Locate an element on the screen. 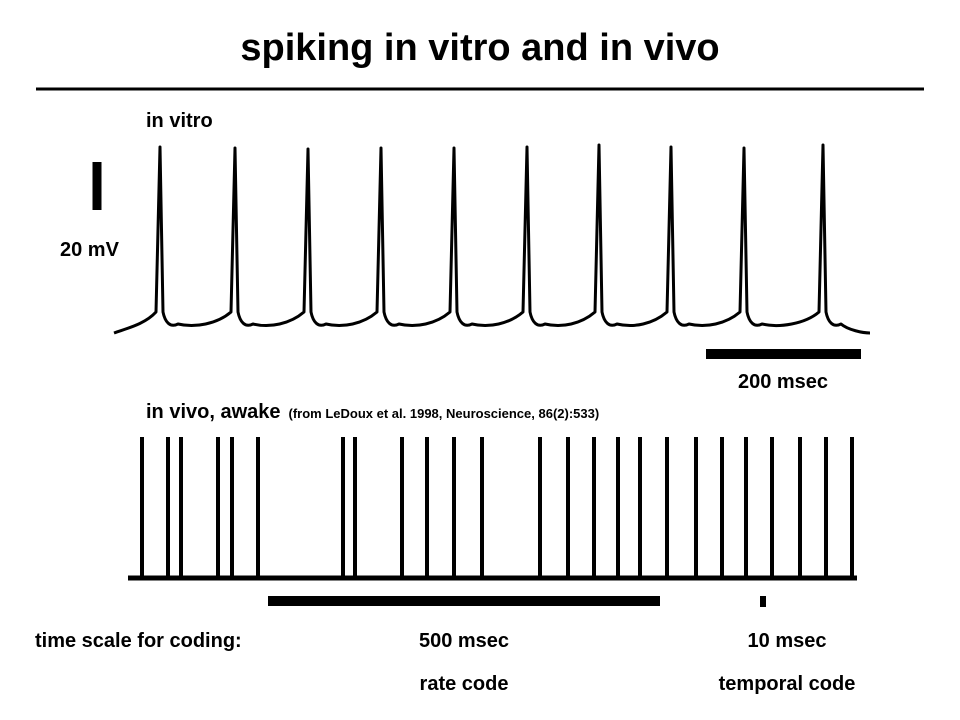 The image size is (960, 720). slide-title: spiking in vitro and in vivo is located at coordinates (479, 48).